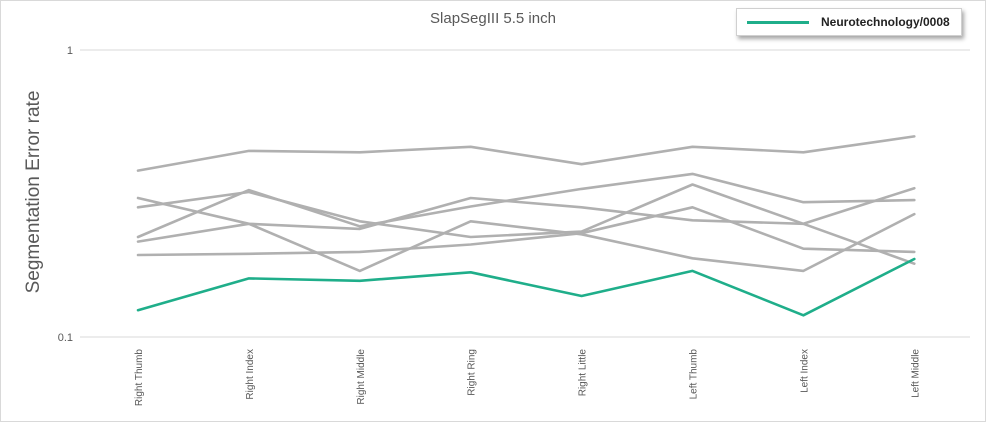 The height and width of the screenshot is (422, 986). Describe the element at coordinates (804, 371) in the screenshot. I see `x-tick-label: Left Index` at that location.